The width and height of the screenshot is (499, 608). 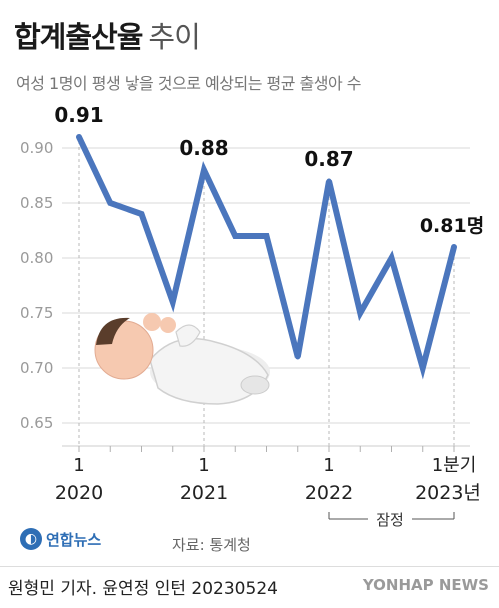 What do you see at coordinates (36, 368) in the screenshot?
I see `ytick-label: 0.70` at bounding box center [36, 368].